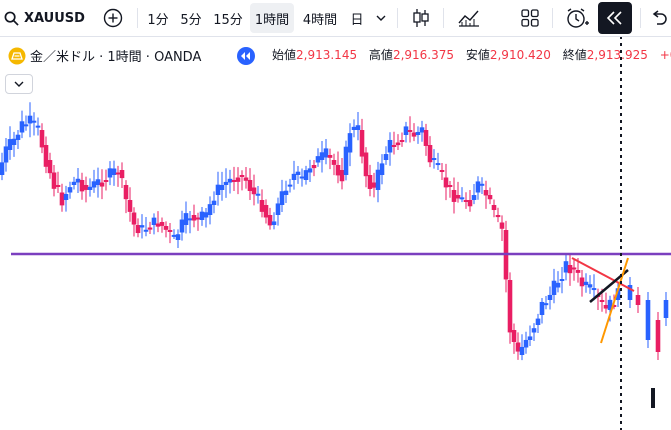 The image size is (671, 430). Describe the element at coordinates (104, 55) in the screenshot. I see `symbol-info: 金／米ドル · 1時間 · OANDA` at that location.